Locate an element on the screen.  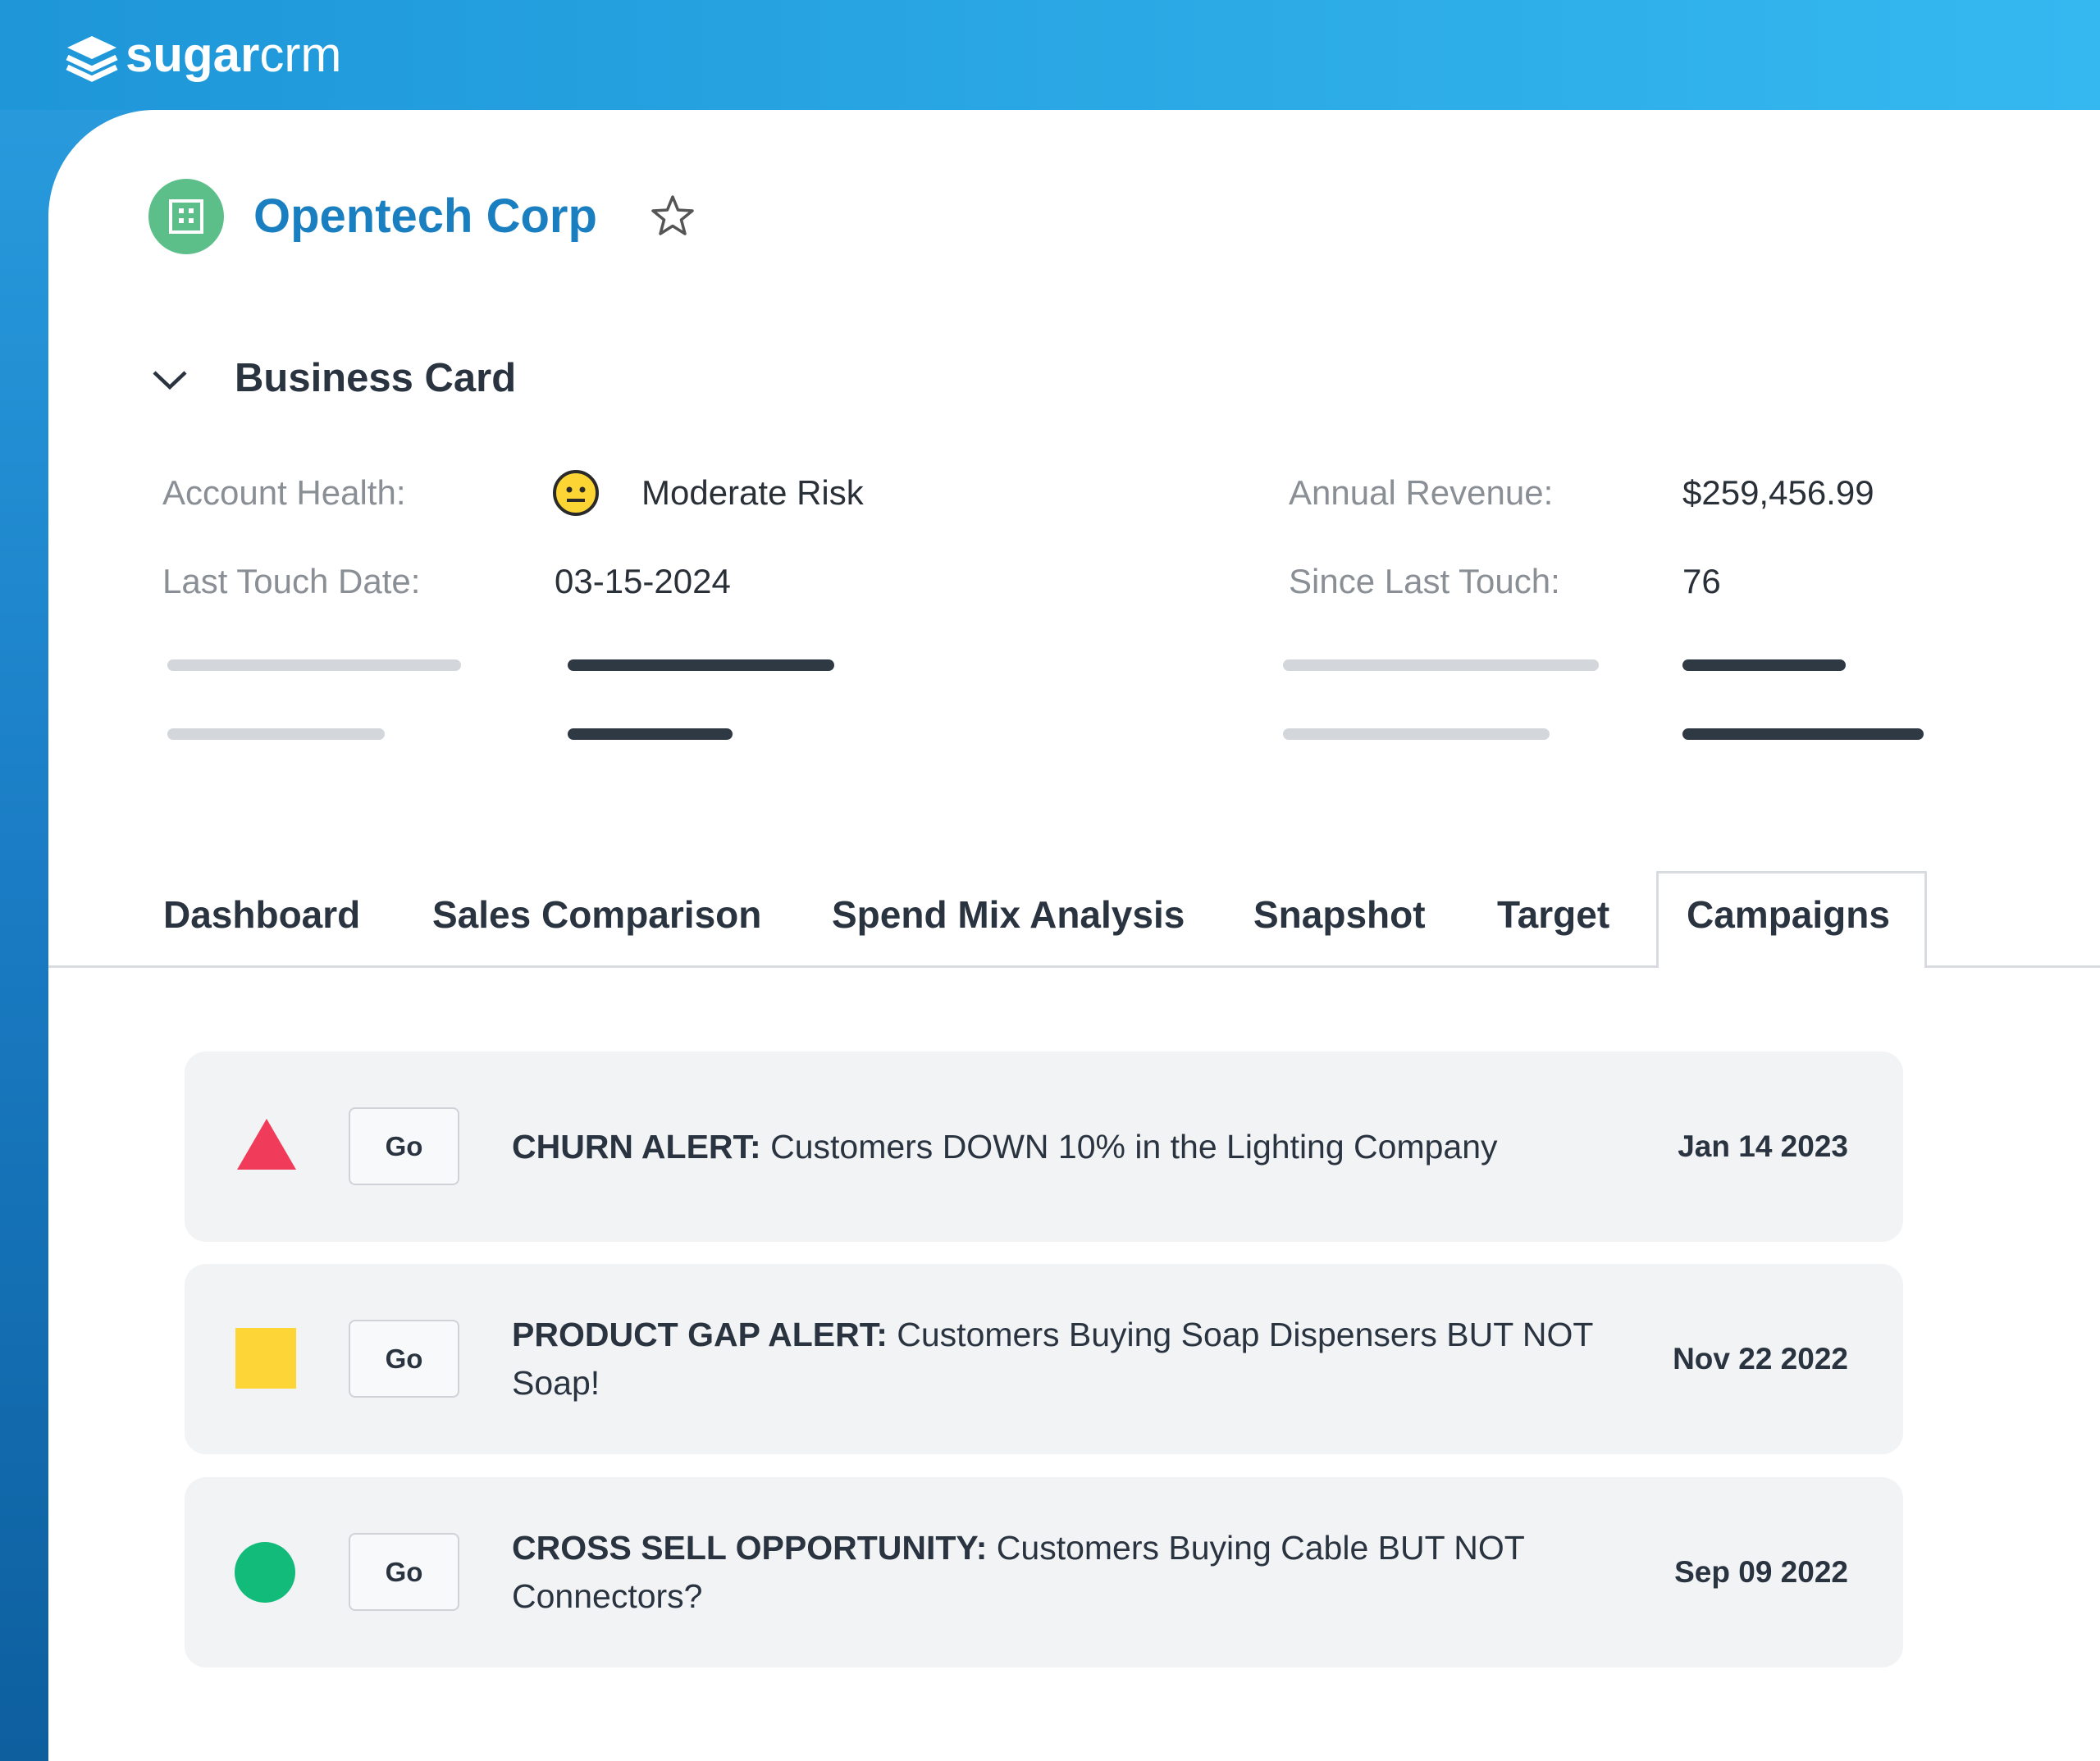
campaign-date: Jan 14 2023 is located at coordinates (1763, 1146).